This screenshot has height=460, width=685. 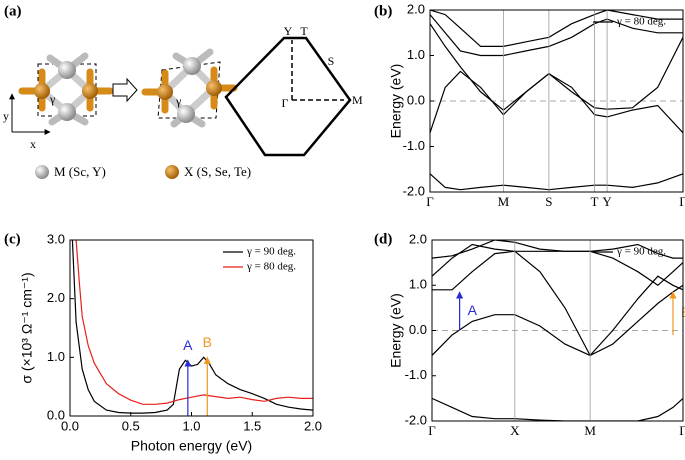 I want to click on brillouin-zone, so click(x=288, y=96).